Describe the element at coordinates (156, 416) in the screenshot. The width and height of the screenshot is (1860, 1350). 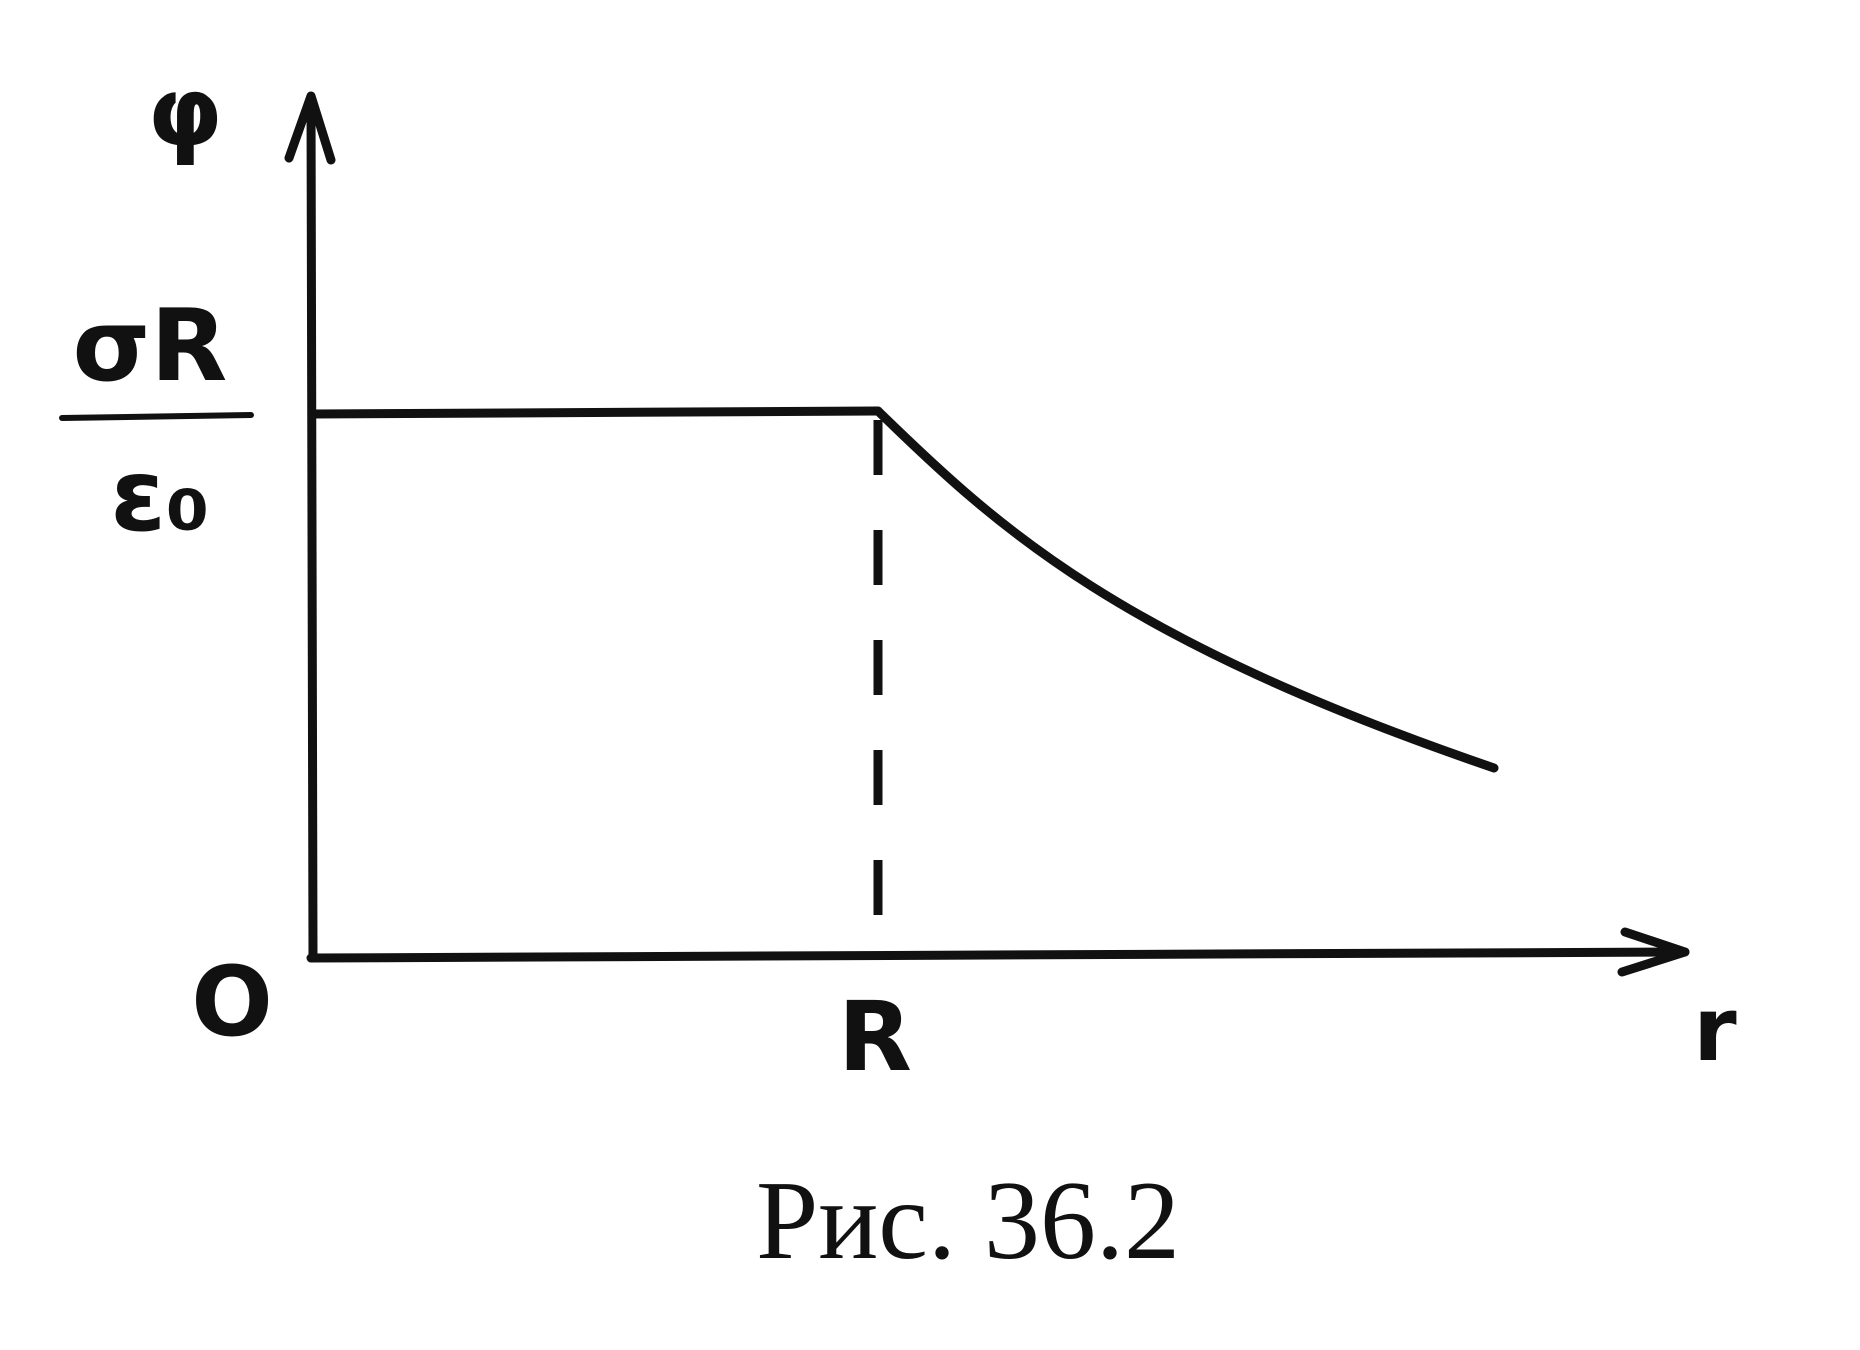
I see `fraction-bar` at that location.